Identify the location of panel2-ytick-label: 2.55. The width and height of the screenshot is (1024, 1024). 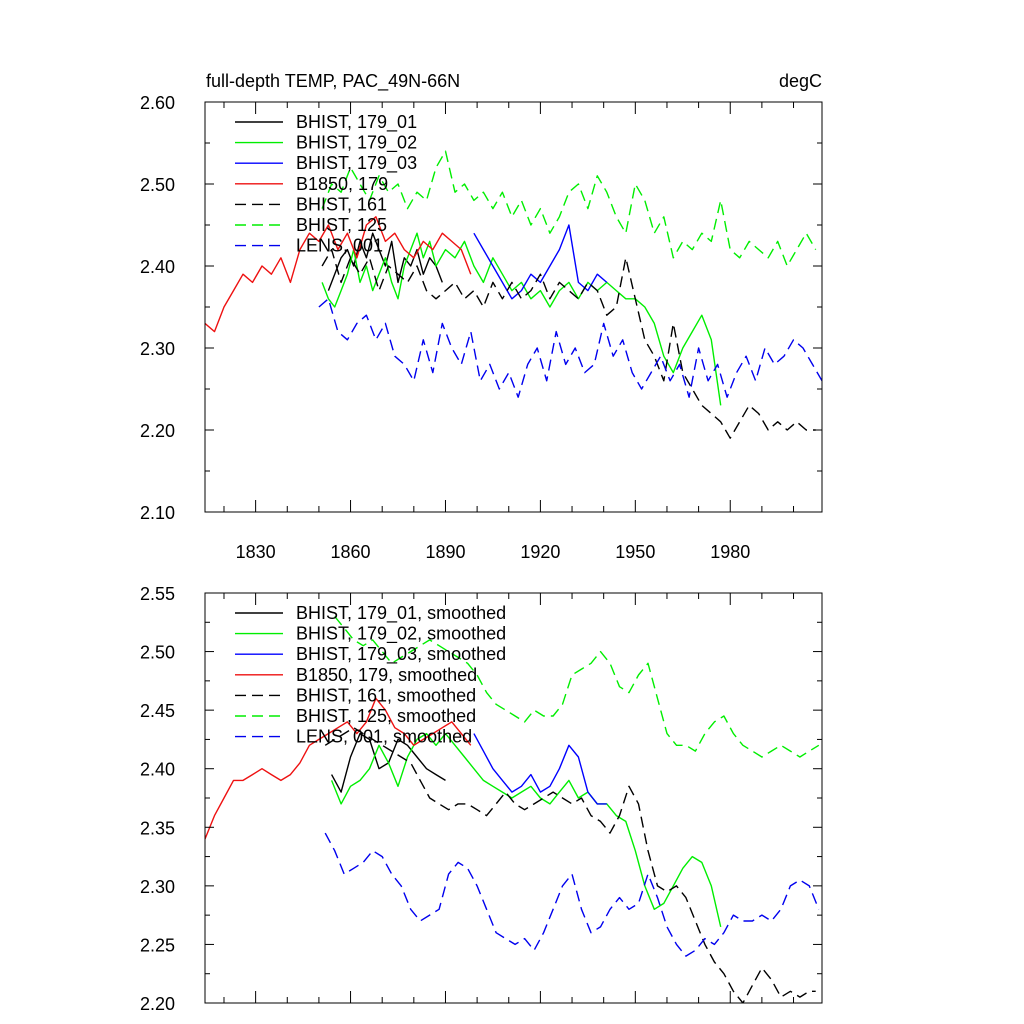
(157, 594).